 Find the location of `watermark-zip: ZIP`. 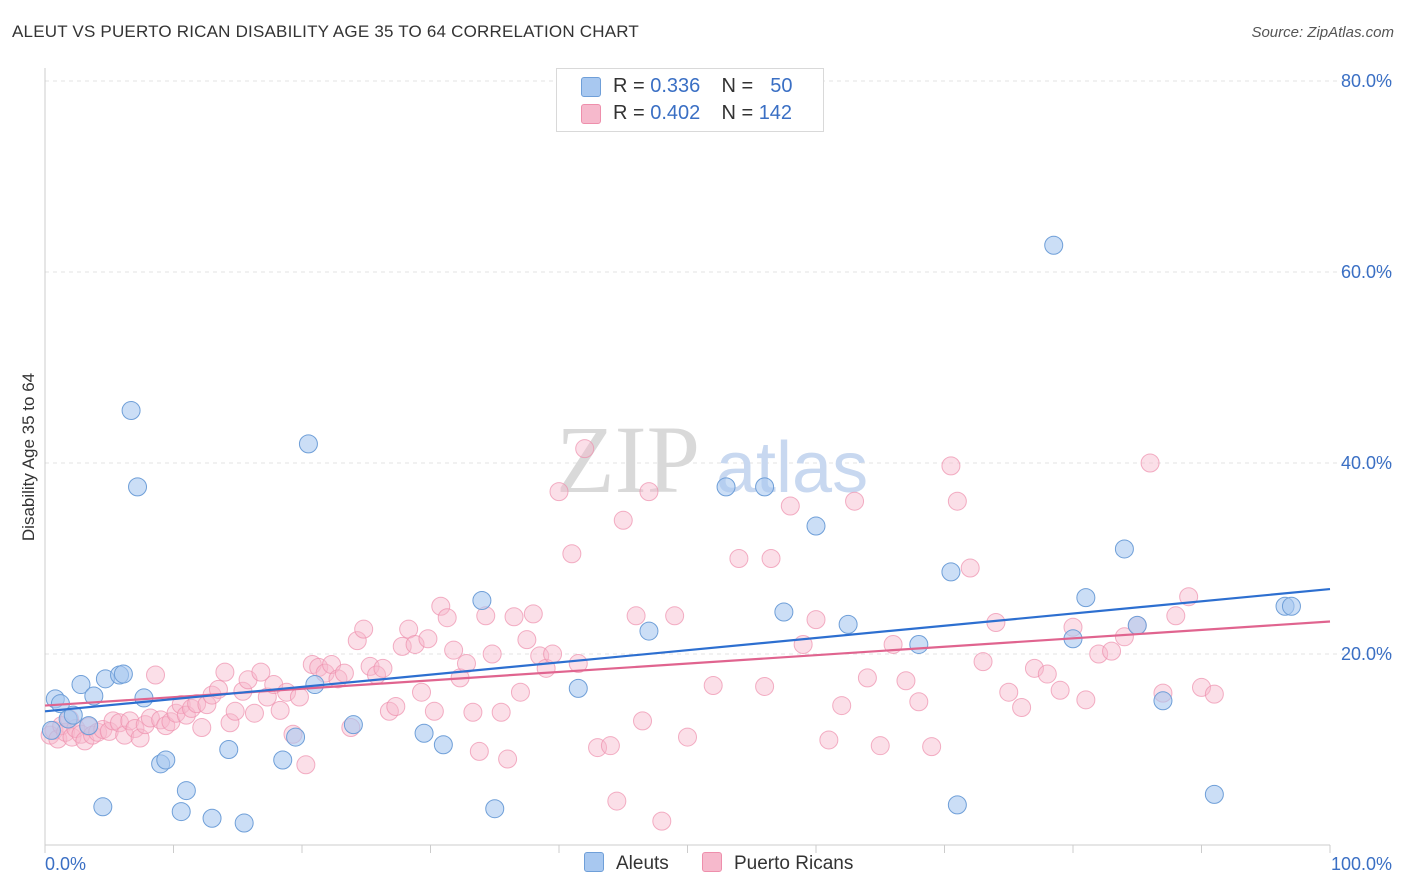

watermark-zip: ZIP is located at coordinates (628, 459).